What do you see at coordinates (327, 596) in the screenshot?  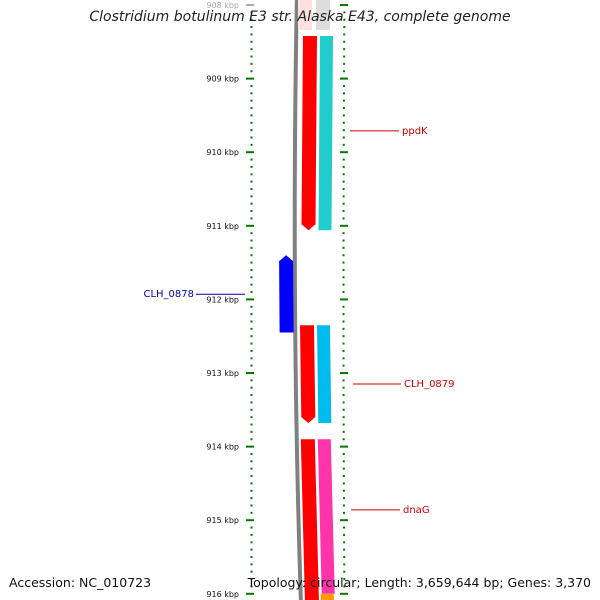 I see `cog-bar-next` at bounding box center [327, 596].